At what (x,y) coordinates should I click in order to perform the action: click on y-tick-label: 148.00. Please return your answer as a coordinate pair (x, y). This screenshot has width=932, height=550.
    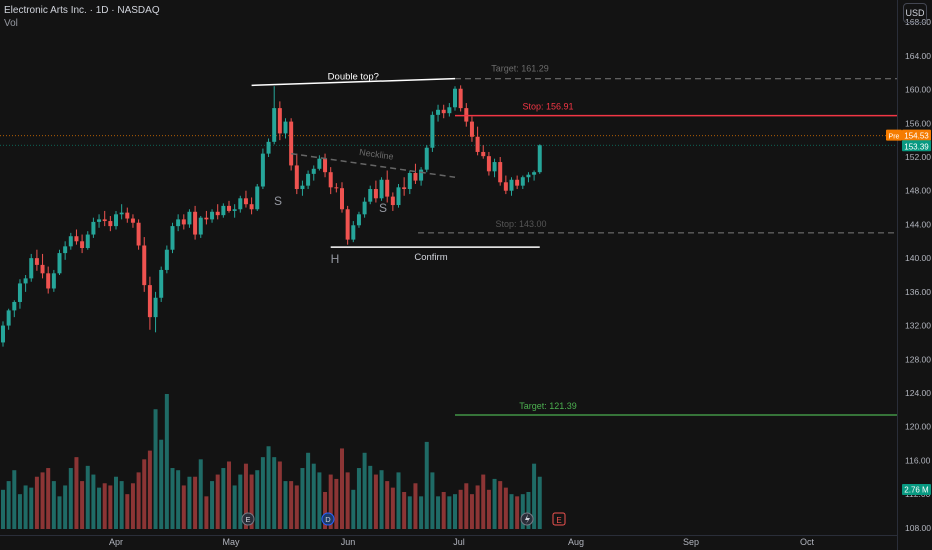
    Looking at the image, I should click on (918, 191).